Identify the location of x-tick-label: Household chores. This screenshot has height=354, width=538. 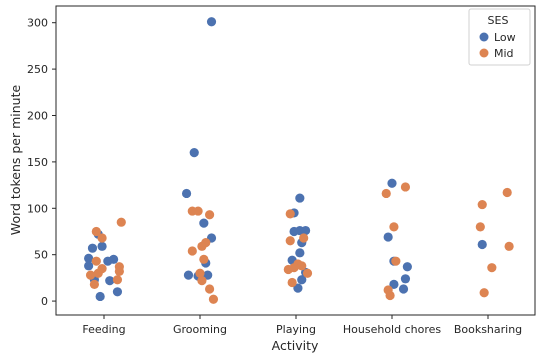
(392, 329).